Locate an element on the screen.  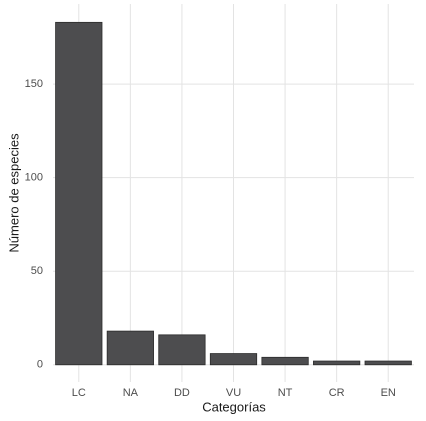
x-tick-label: NT is located at coordinates (285, 393).